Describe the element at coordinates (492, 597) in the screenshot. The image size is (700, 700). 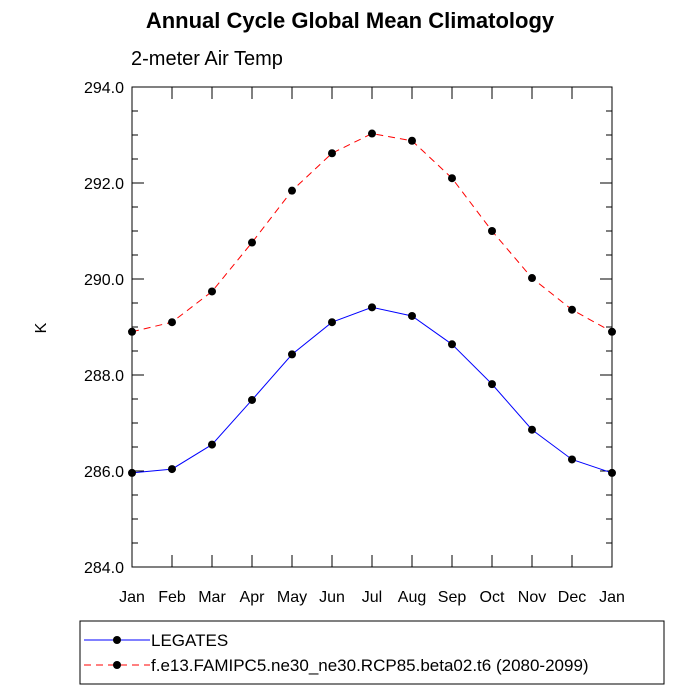
I see `x-tick-label: Oct` at that location.